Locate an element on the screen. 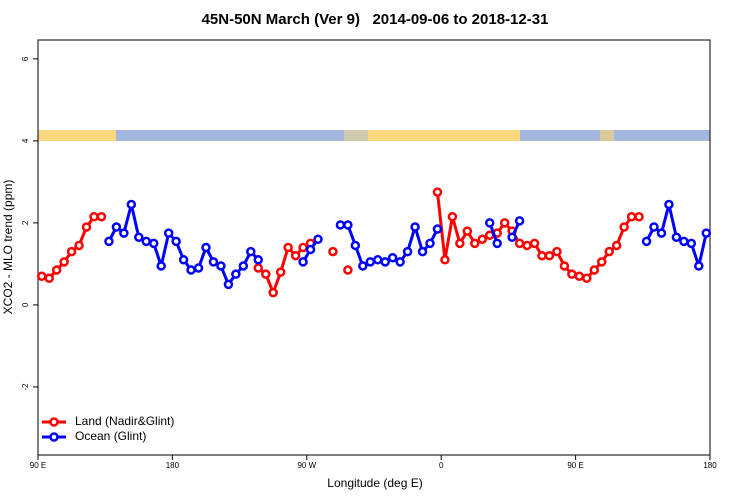 The height and width of the screenshot is (500, 750). legend-swatch-point is located at coordinates (54, 437).